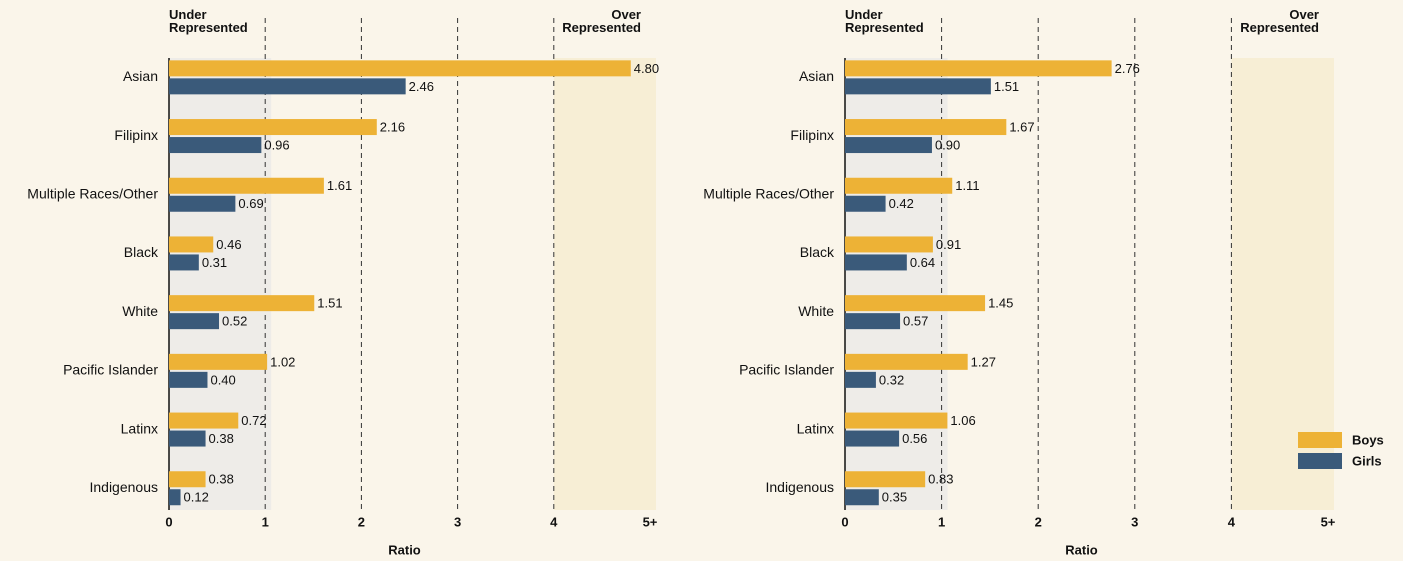  Describe the element at coordinates (1368, 439) in the screenshot. I see `legend-label: Boys` at that location.